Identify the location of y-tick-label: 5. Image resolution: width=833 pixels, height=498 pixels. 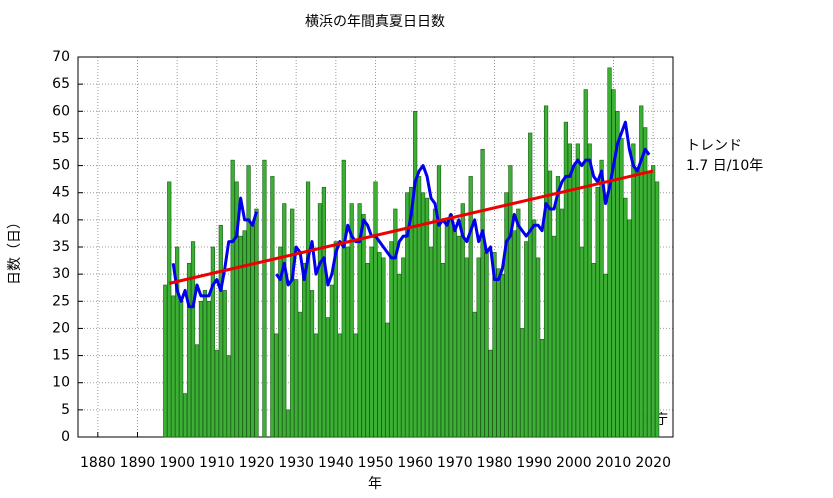
(65, 410).